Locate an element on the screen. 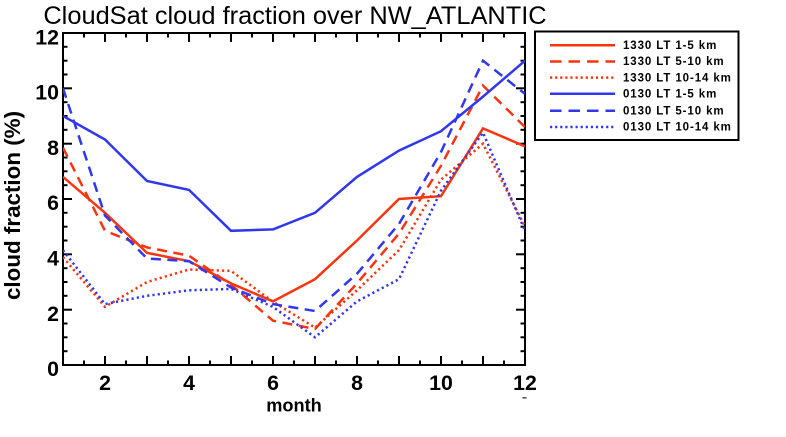  svg-text: 1330 LT 10-14 km is located at coordinates (677, 78).